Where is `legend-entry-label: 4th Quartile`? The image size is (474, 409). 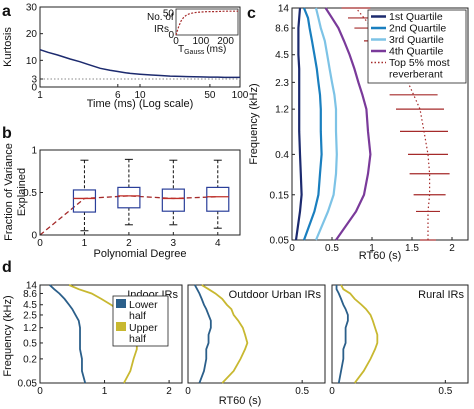 legend-entry-label: 4th Quartile is located at coordinates (416, 52).